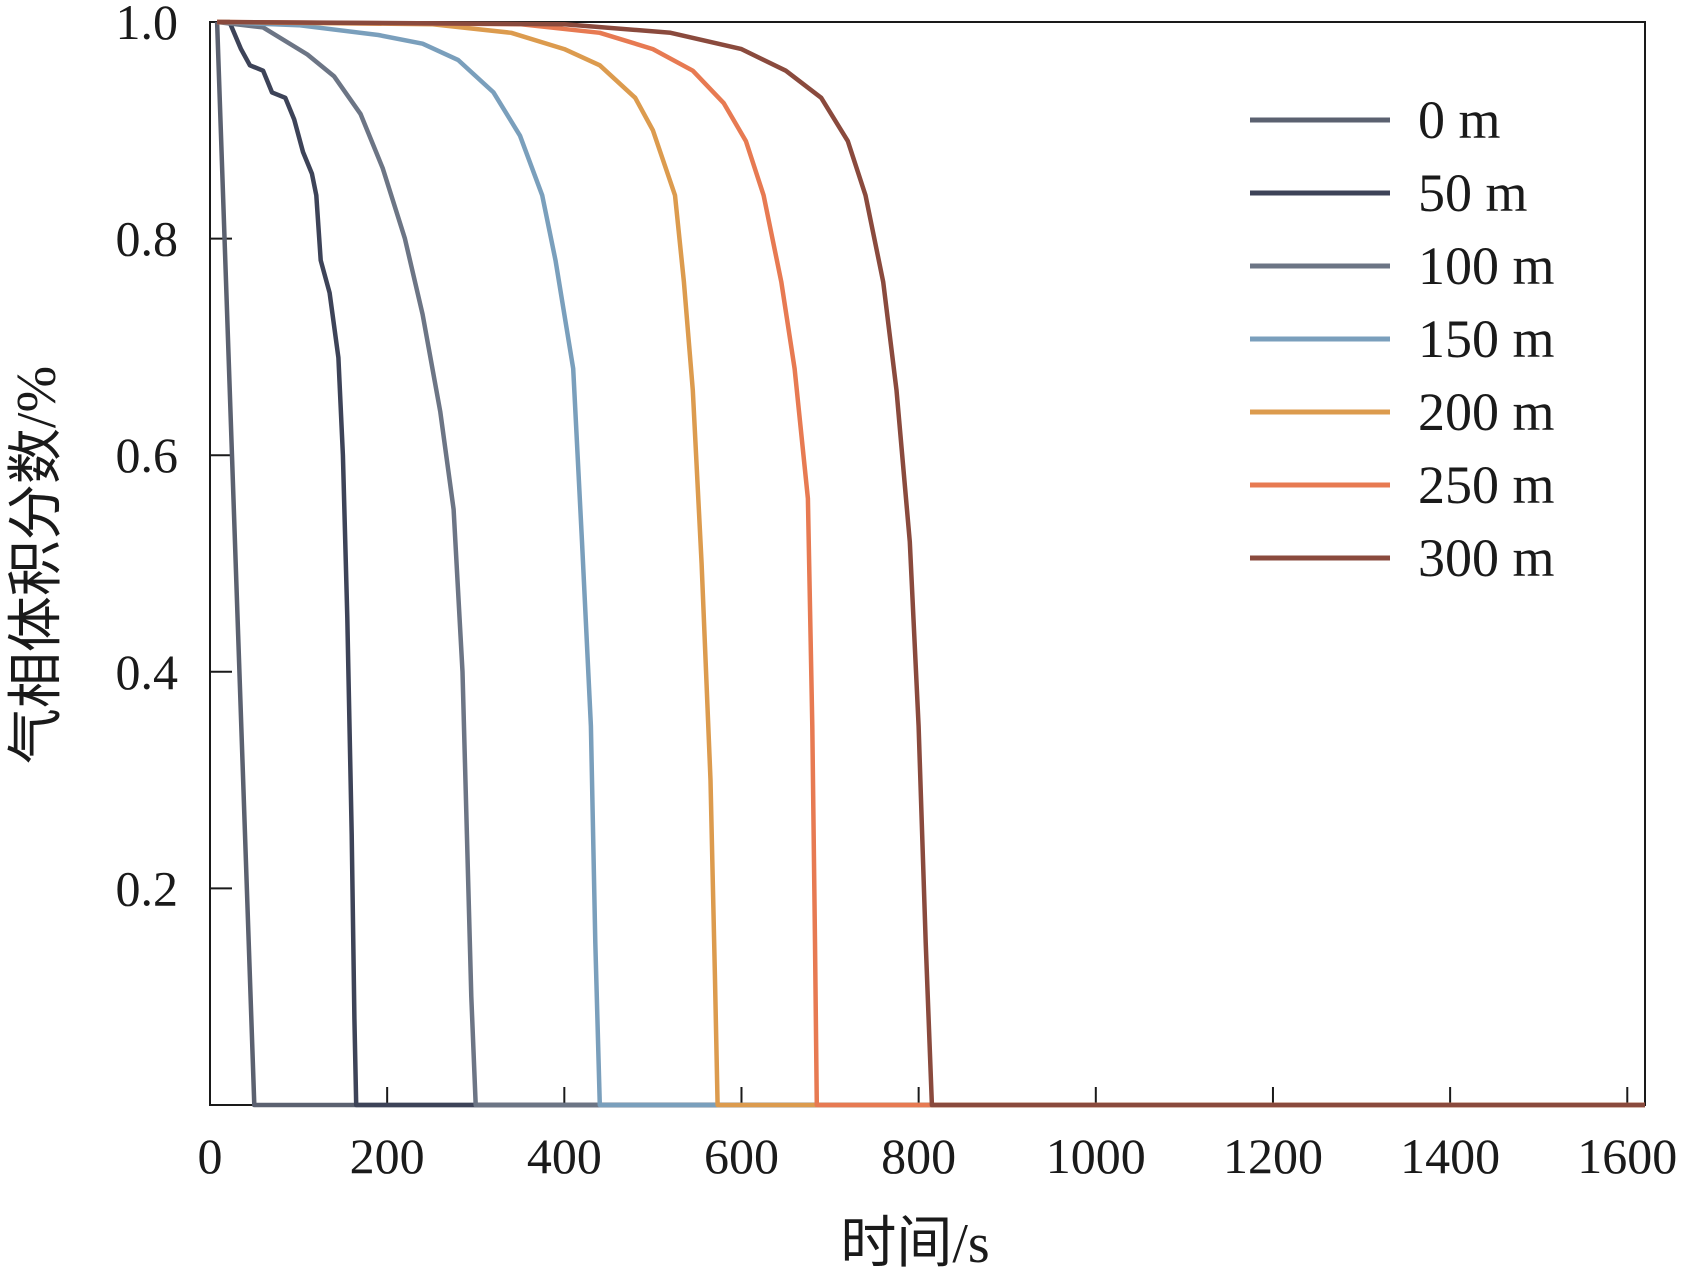  Describe the element at coordinates (1486, 266) in the screenshot. I see `legend-label: 100 m` at that location.